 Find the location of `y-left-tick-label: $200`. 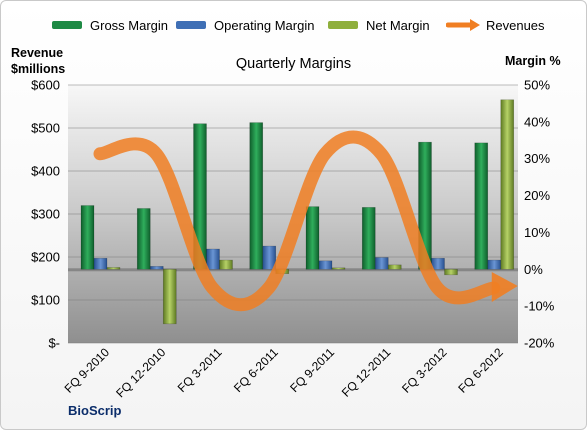

y-left-tick-label: $200 is located at coordinates (45, 257).